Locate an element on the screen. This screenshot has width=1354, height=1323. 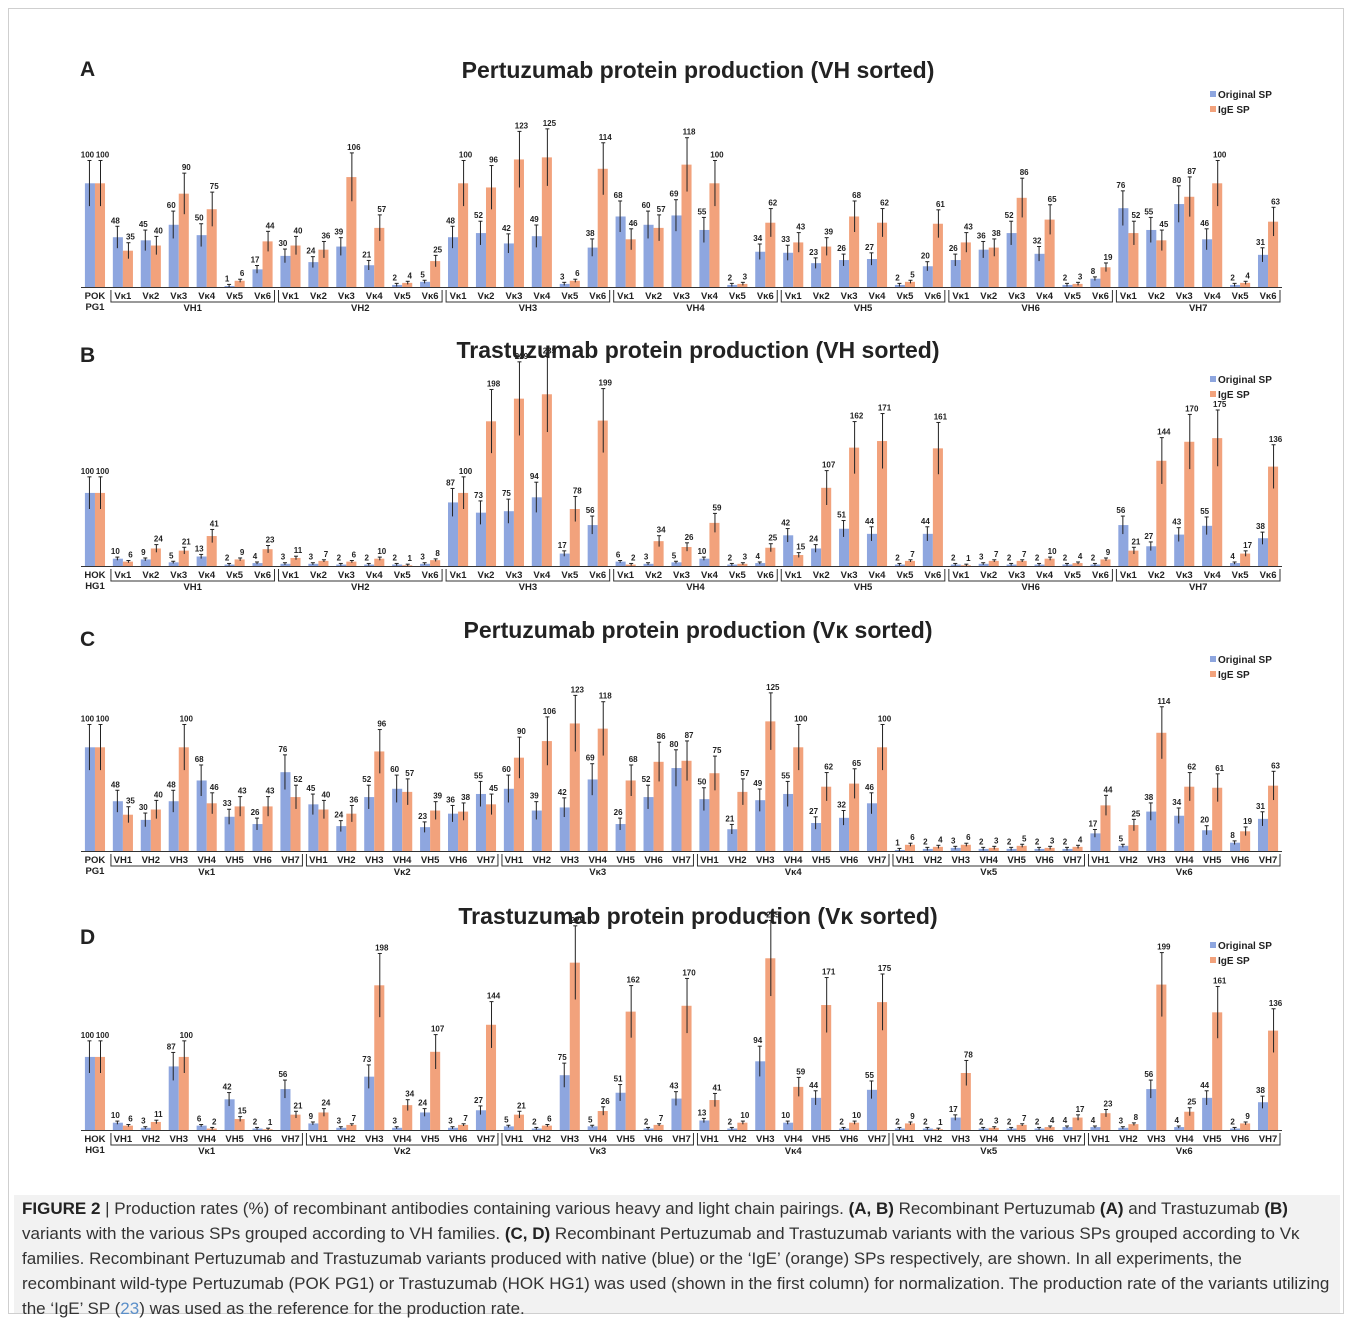
group-label: VH2 is located at coordinates (360, 587).